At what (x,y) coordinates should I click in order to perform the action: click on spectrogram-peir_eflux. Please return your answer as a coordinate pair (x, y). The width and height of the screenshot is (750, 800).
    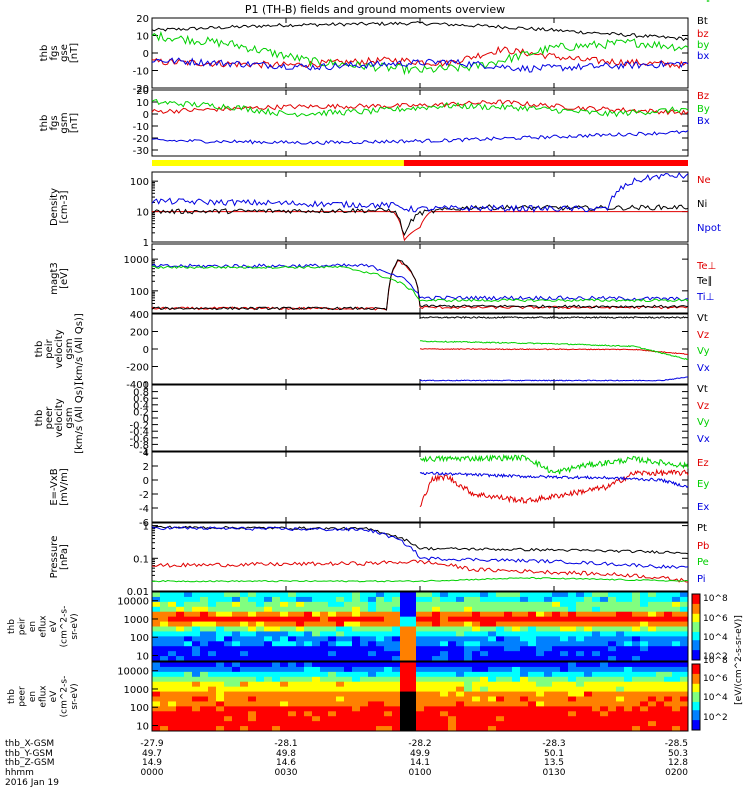
    Looking at the image, I should click on (420, 626).